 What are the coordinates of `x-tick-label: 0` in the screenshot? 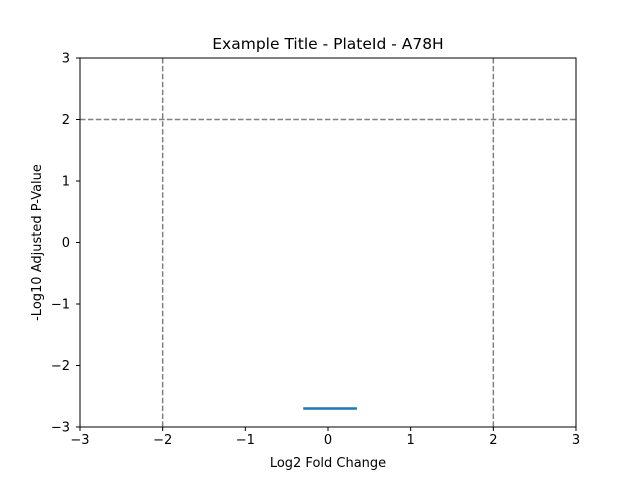 It's located at (328, 440).